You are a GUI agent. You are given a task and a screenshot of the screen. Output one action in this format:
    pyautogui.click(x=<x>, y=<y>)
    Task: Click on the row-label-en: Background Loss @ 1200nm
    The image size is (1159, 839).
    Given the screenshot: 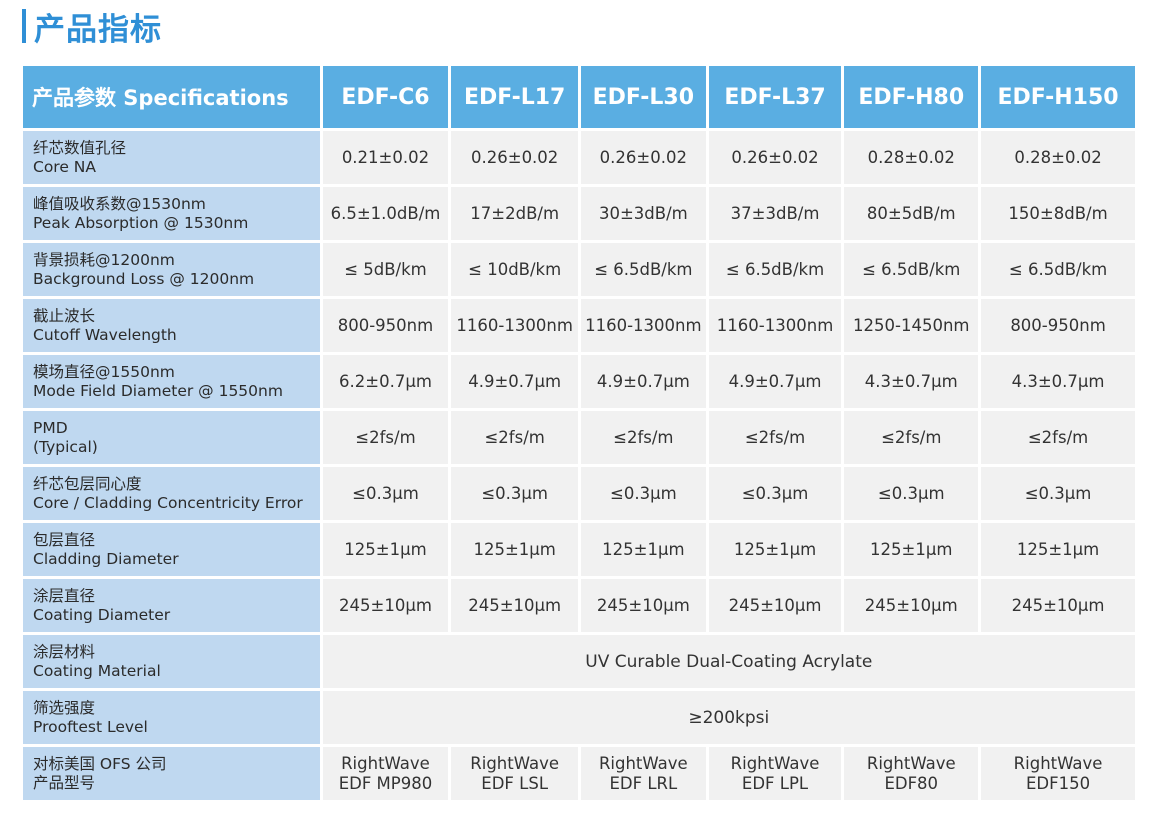 What is the action you would take?
    pyautogui.click(x=144, y=278)
    